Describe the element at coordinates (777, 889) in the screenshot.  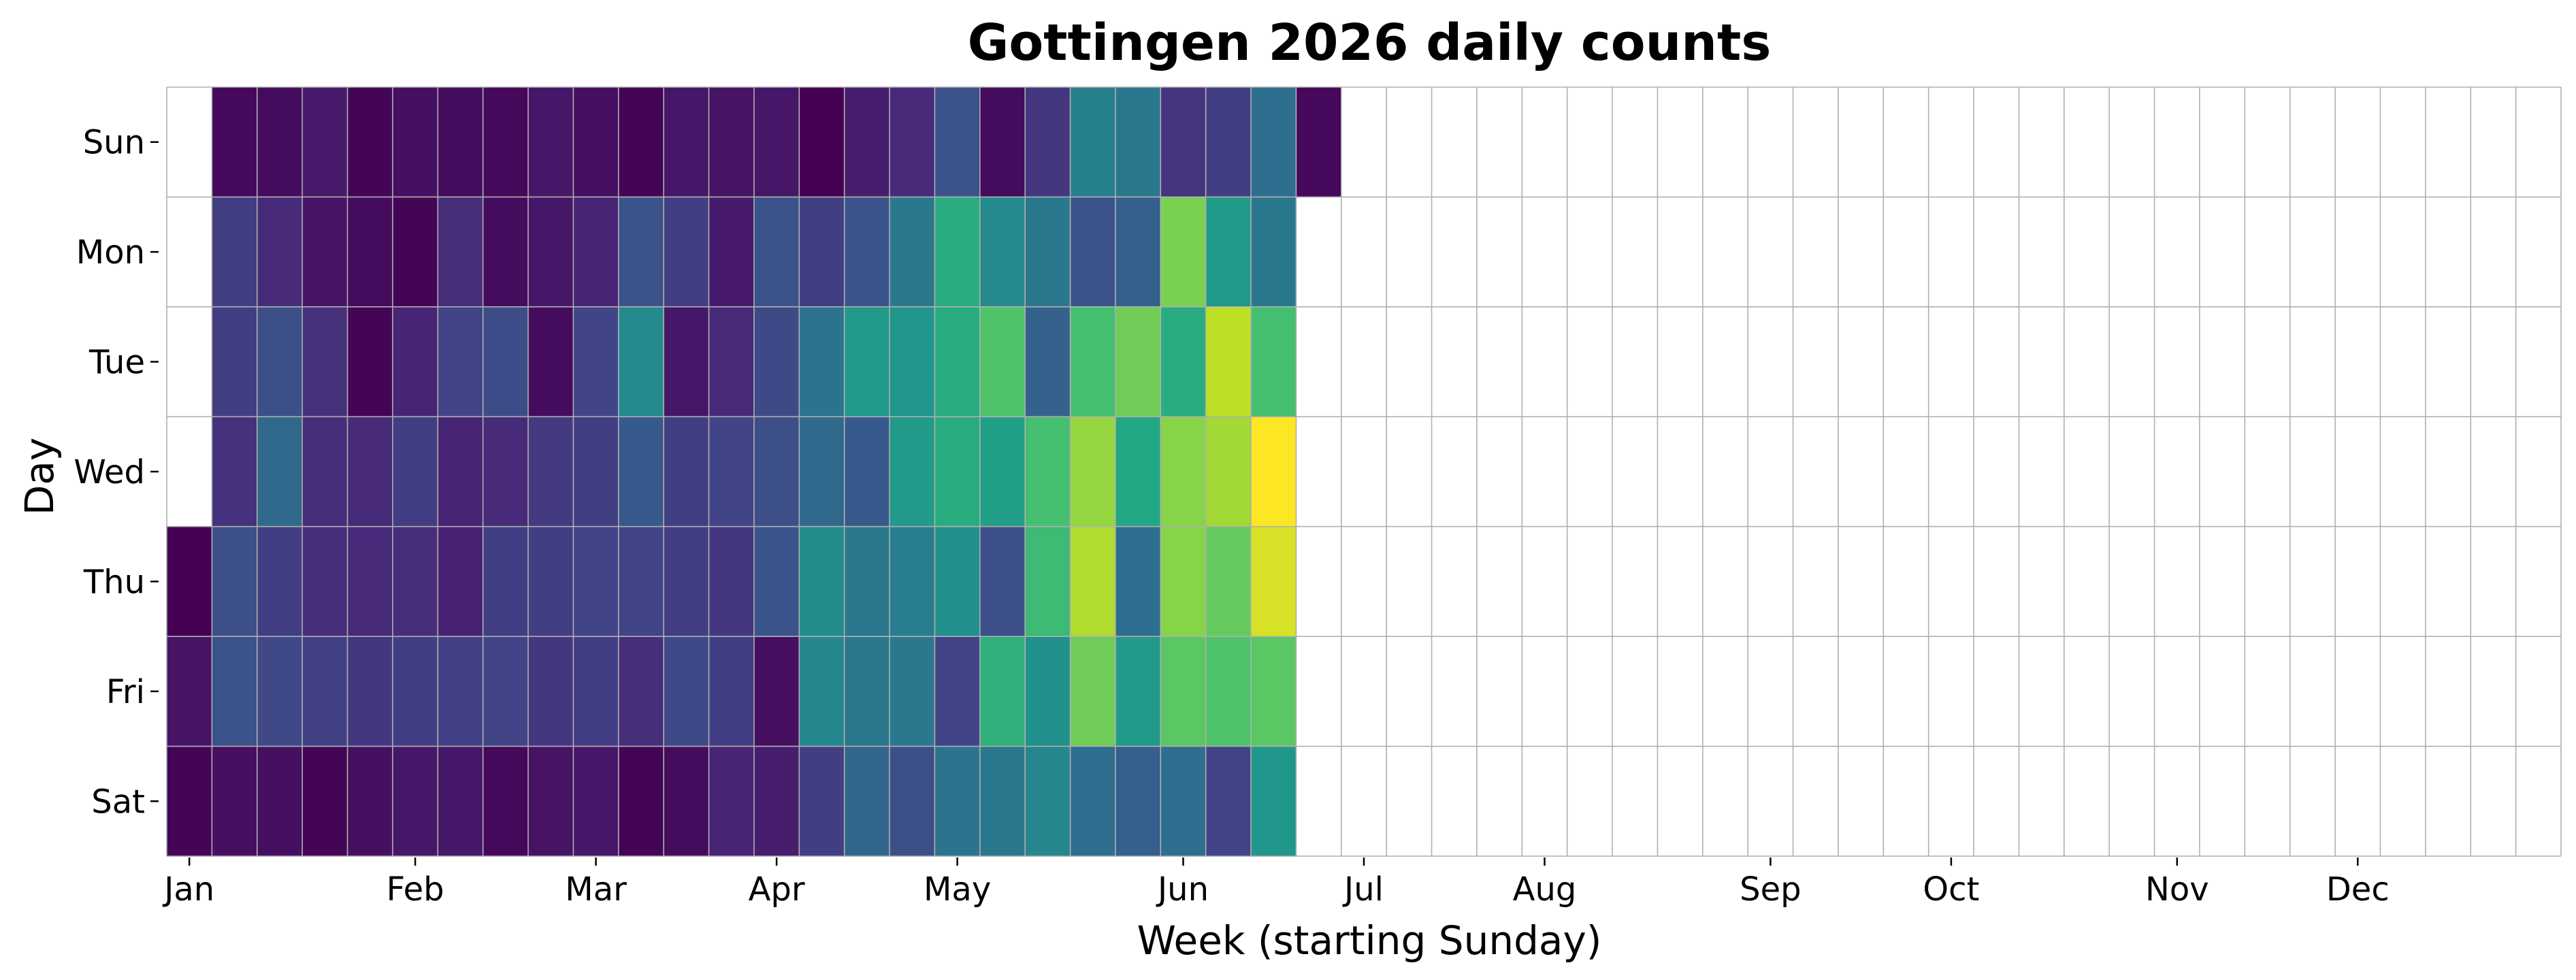
I see `x-tick-label: Apr` at that location.